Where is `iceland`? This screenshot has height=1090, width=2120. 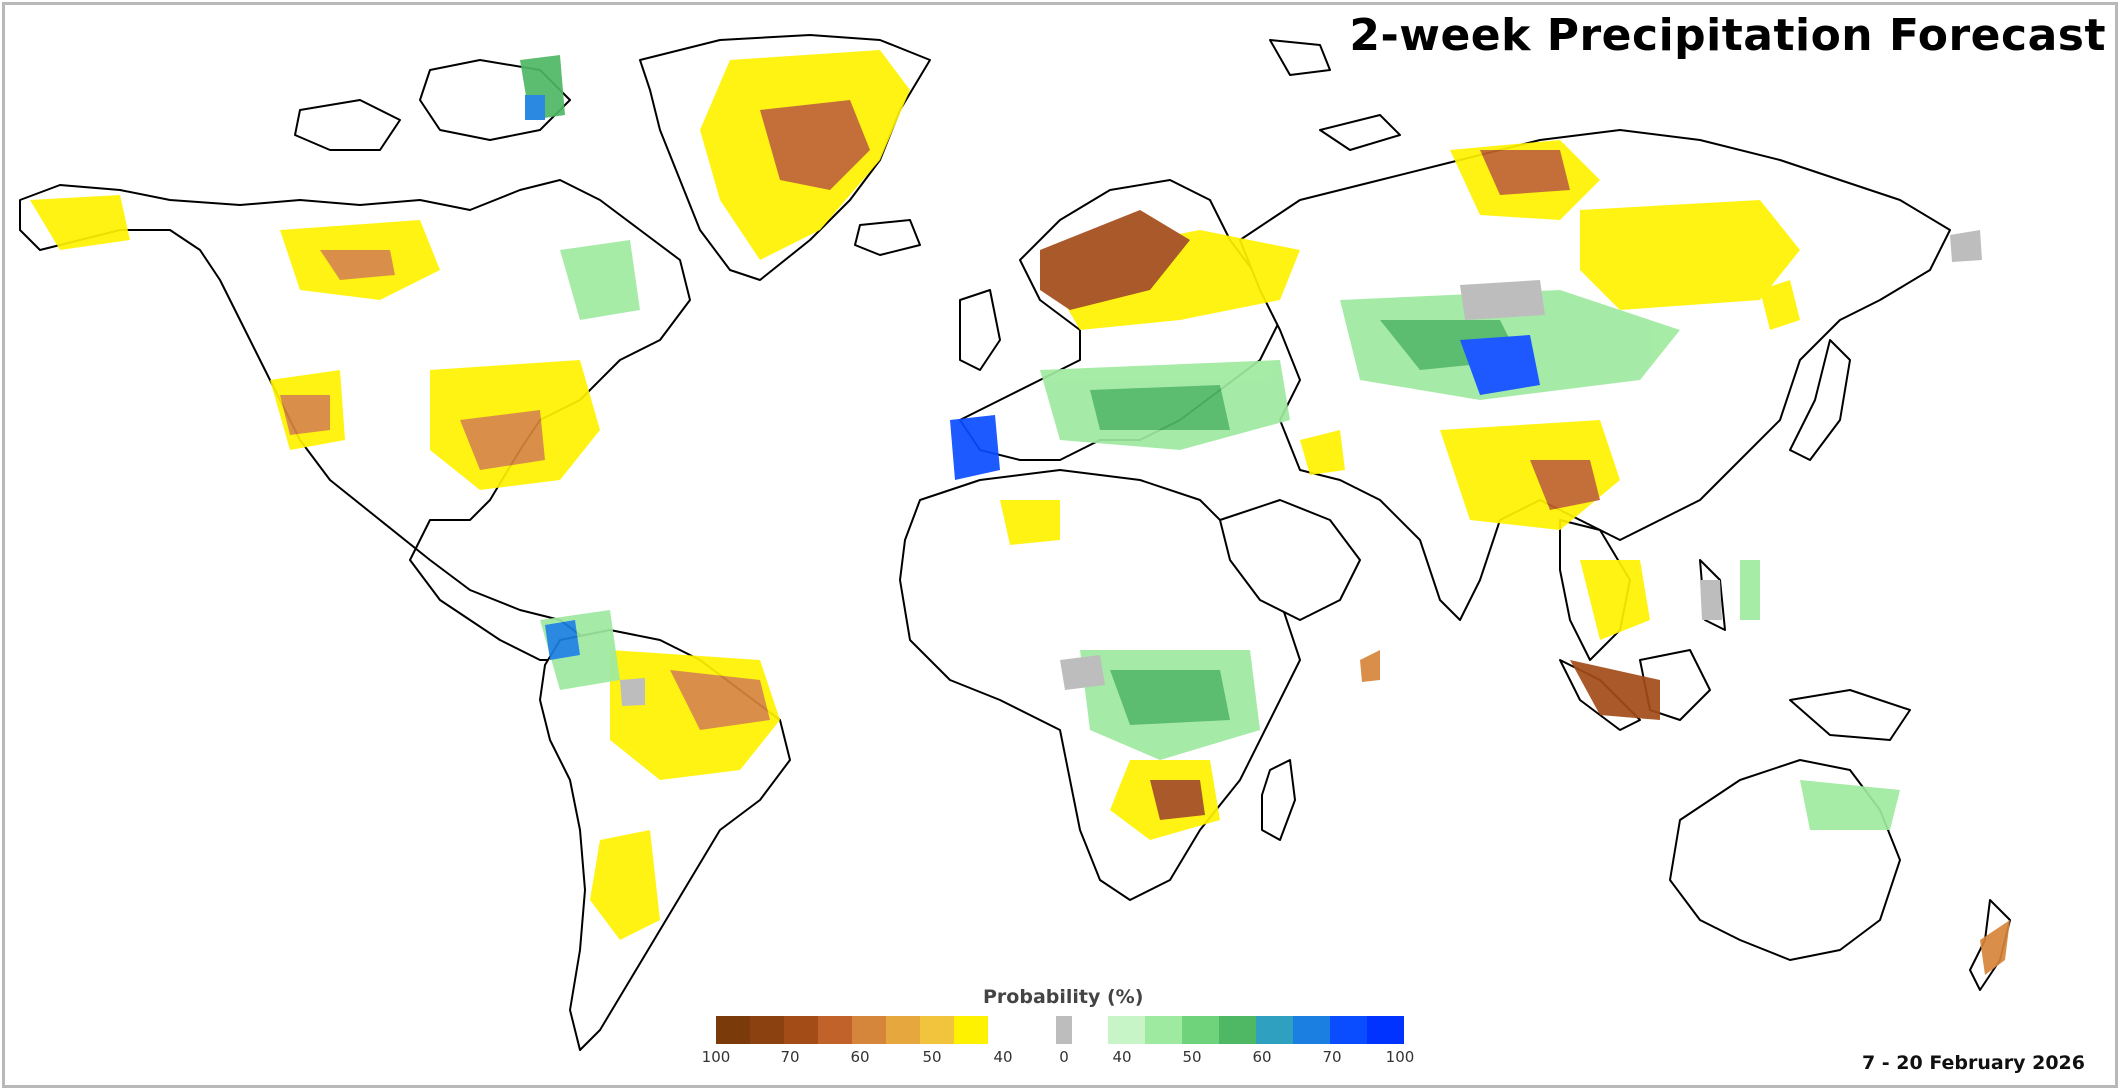 iceland is located at coordinates (887, 237).